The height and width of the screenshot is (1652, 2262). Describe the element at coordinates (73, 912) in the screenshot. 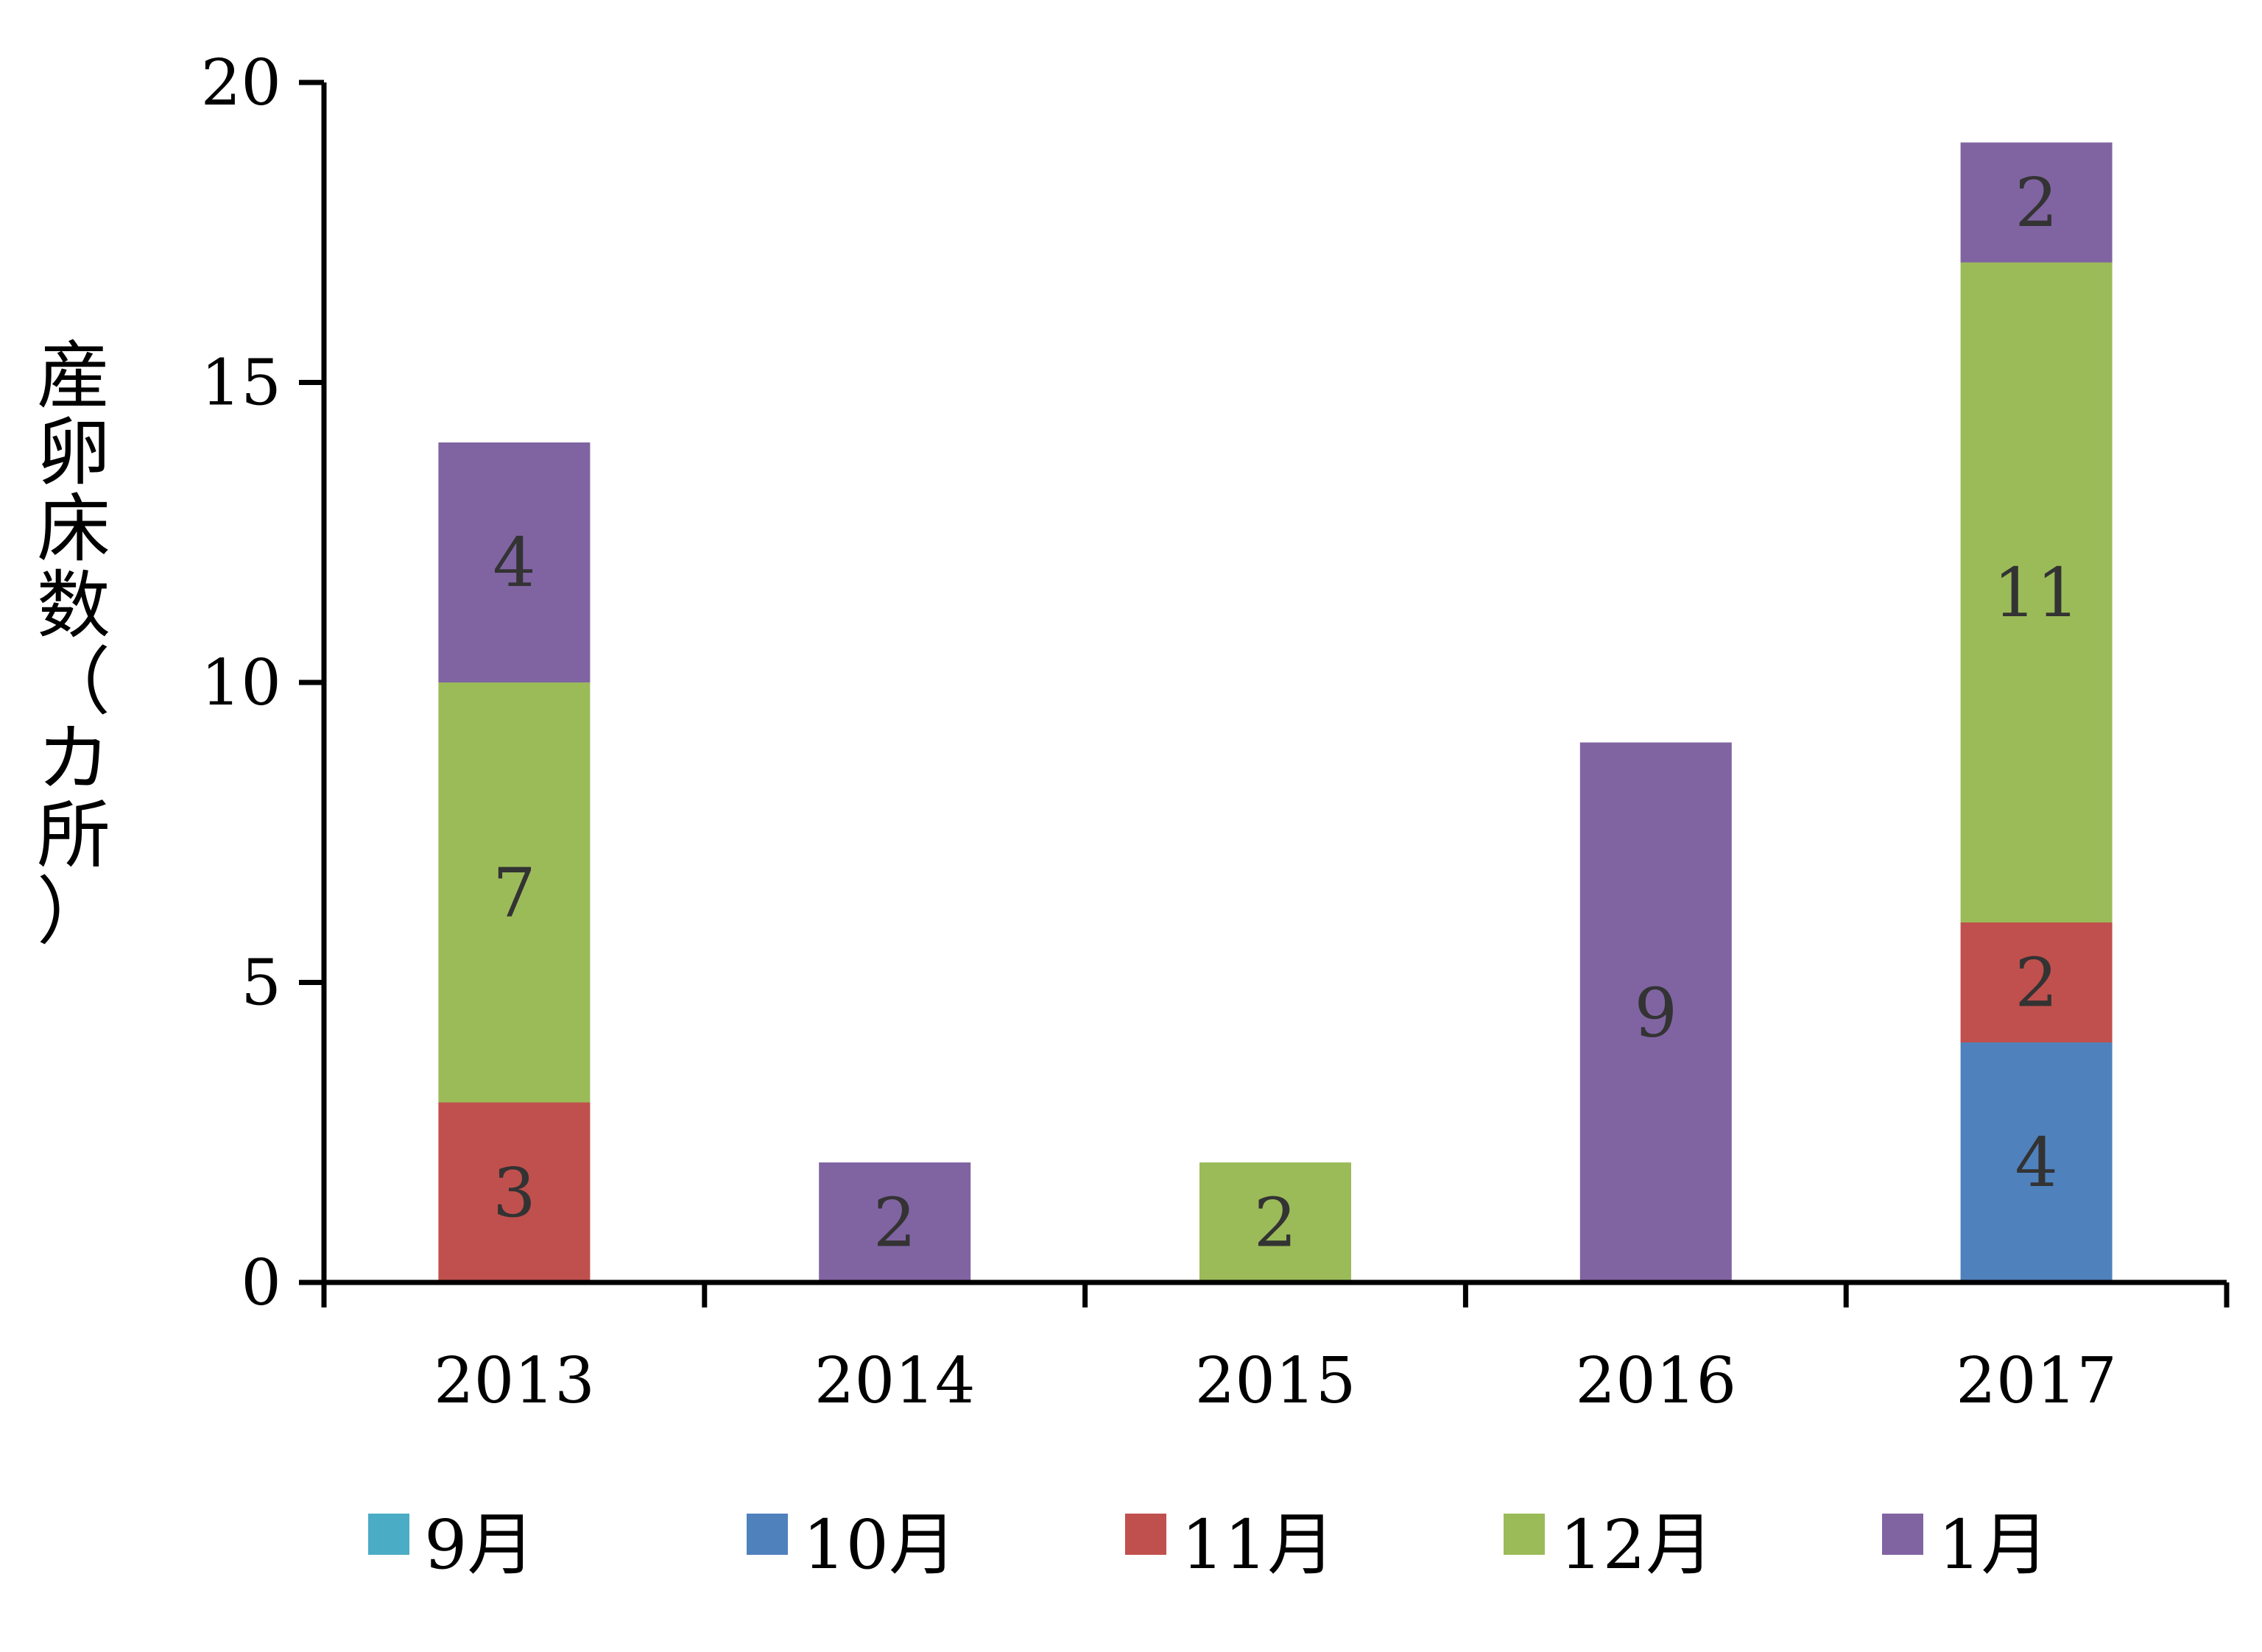

I see `y-axis-title-char: ）` at that location.